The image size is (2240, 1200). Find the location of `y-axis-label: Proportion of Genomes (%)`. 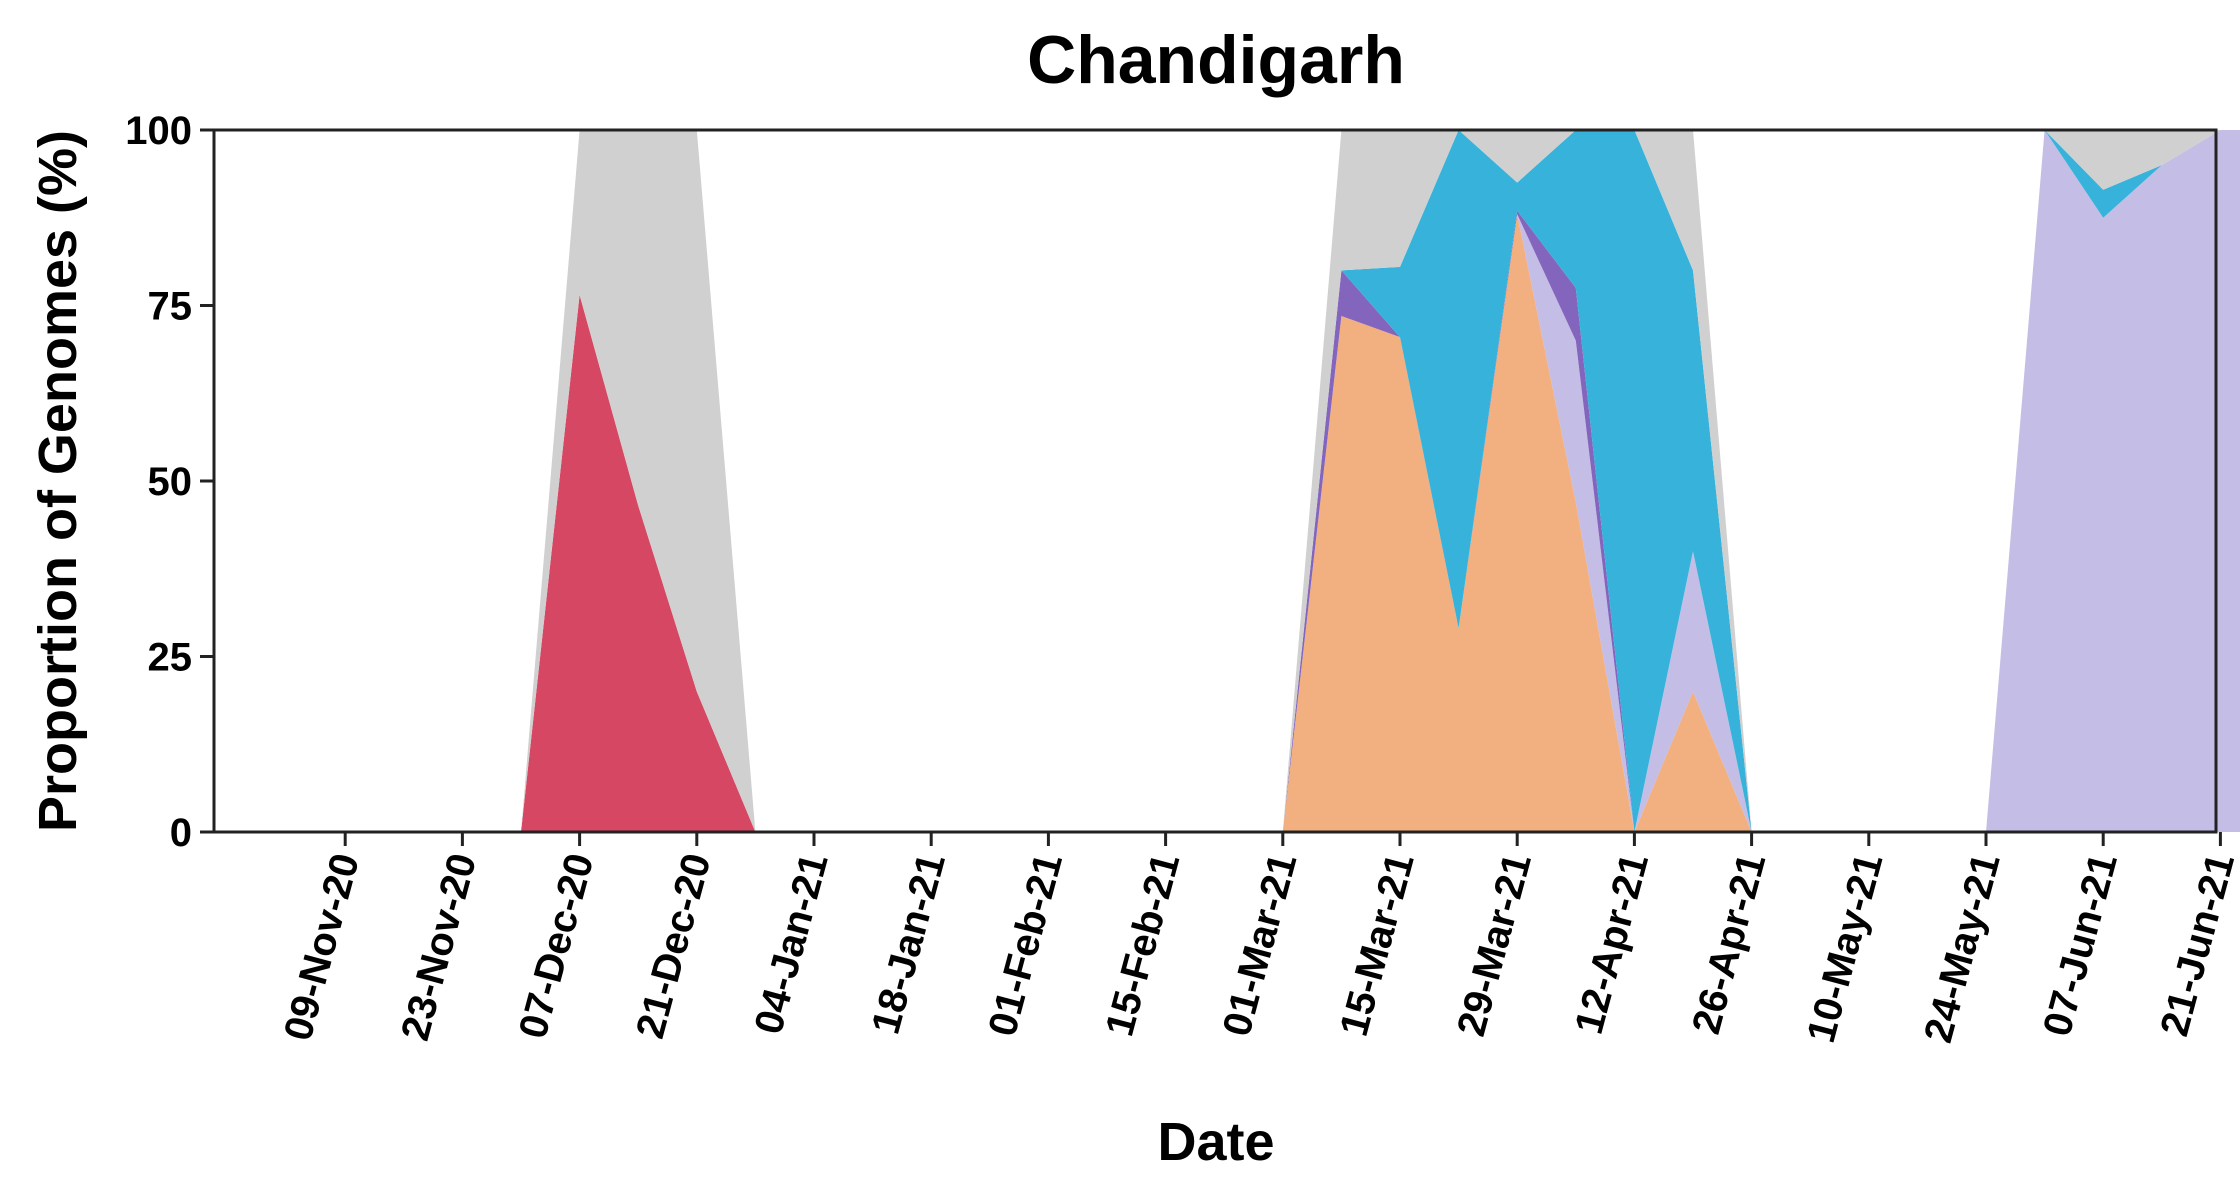

y-axis-label: Proportion of Genomes (%) is located at coordinates (58, 481).